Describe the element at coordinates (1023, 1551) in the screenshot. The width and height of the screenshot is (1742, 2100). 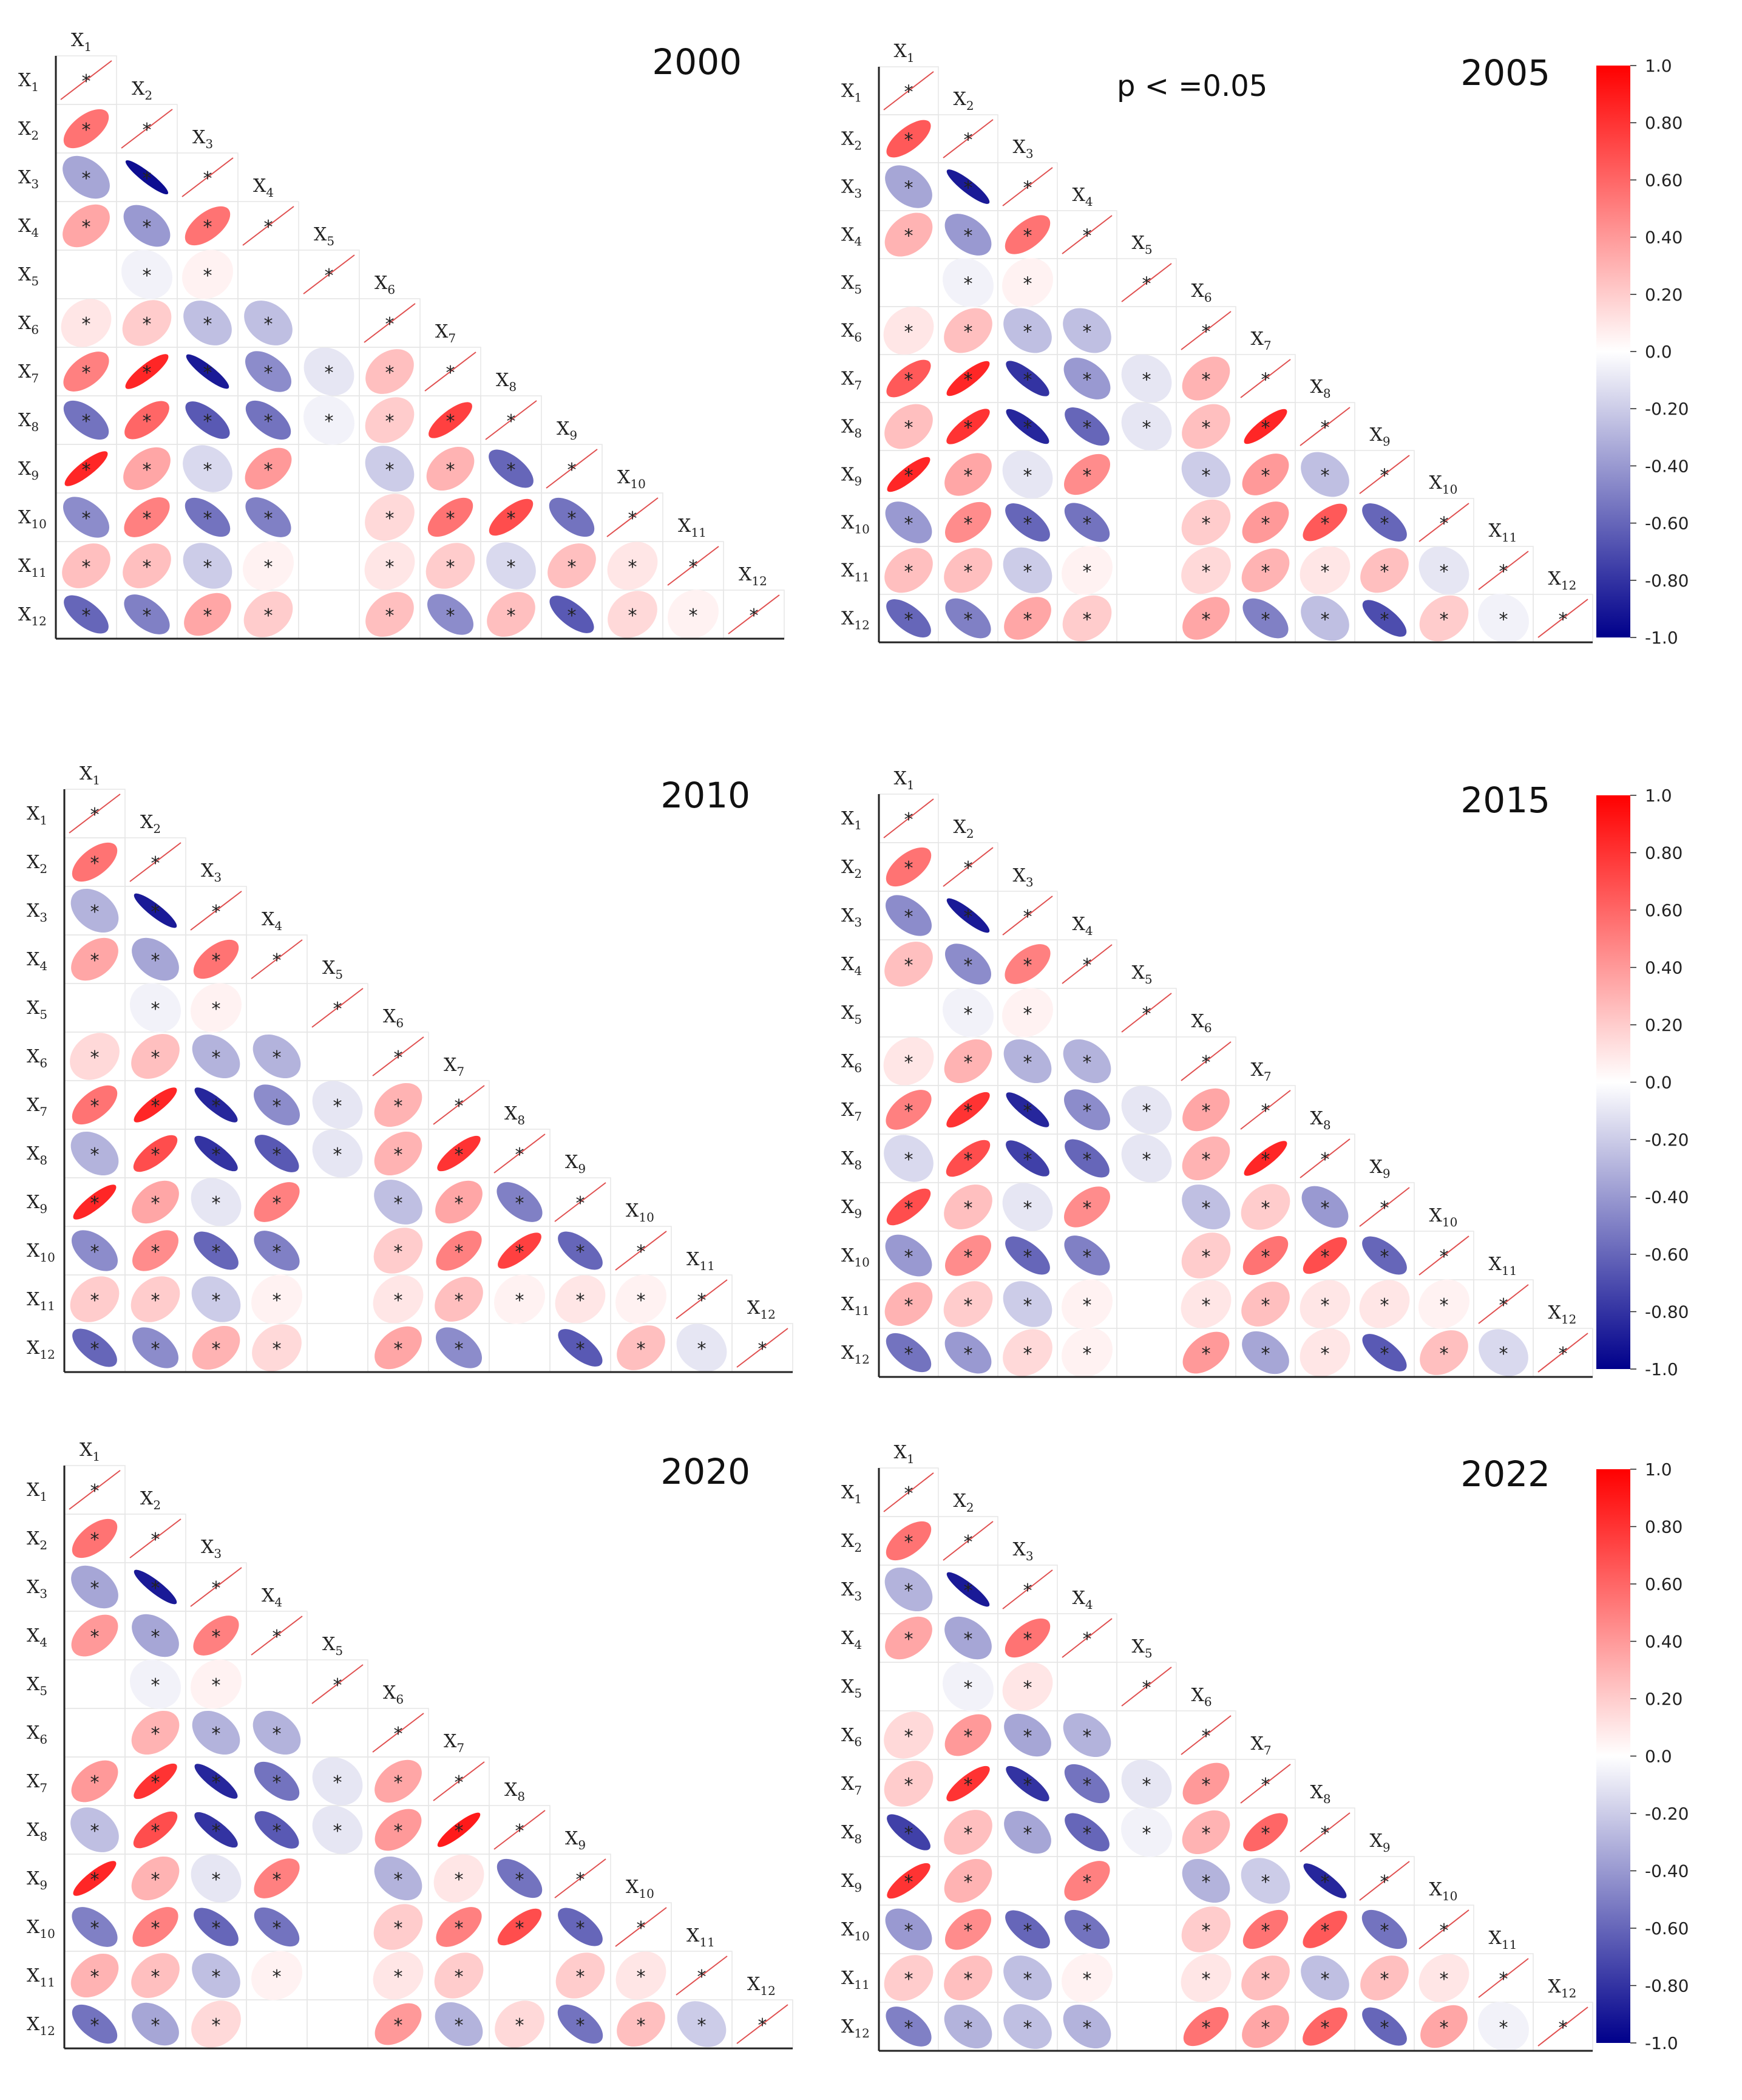
I see `col-label-X3: X3` at that location.